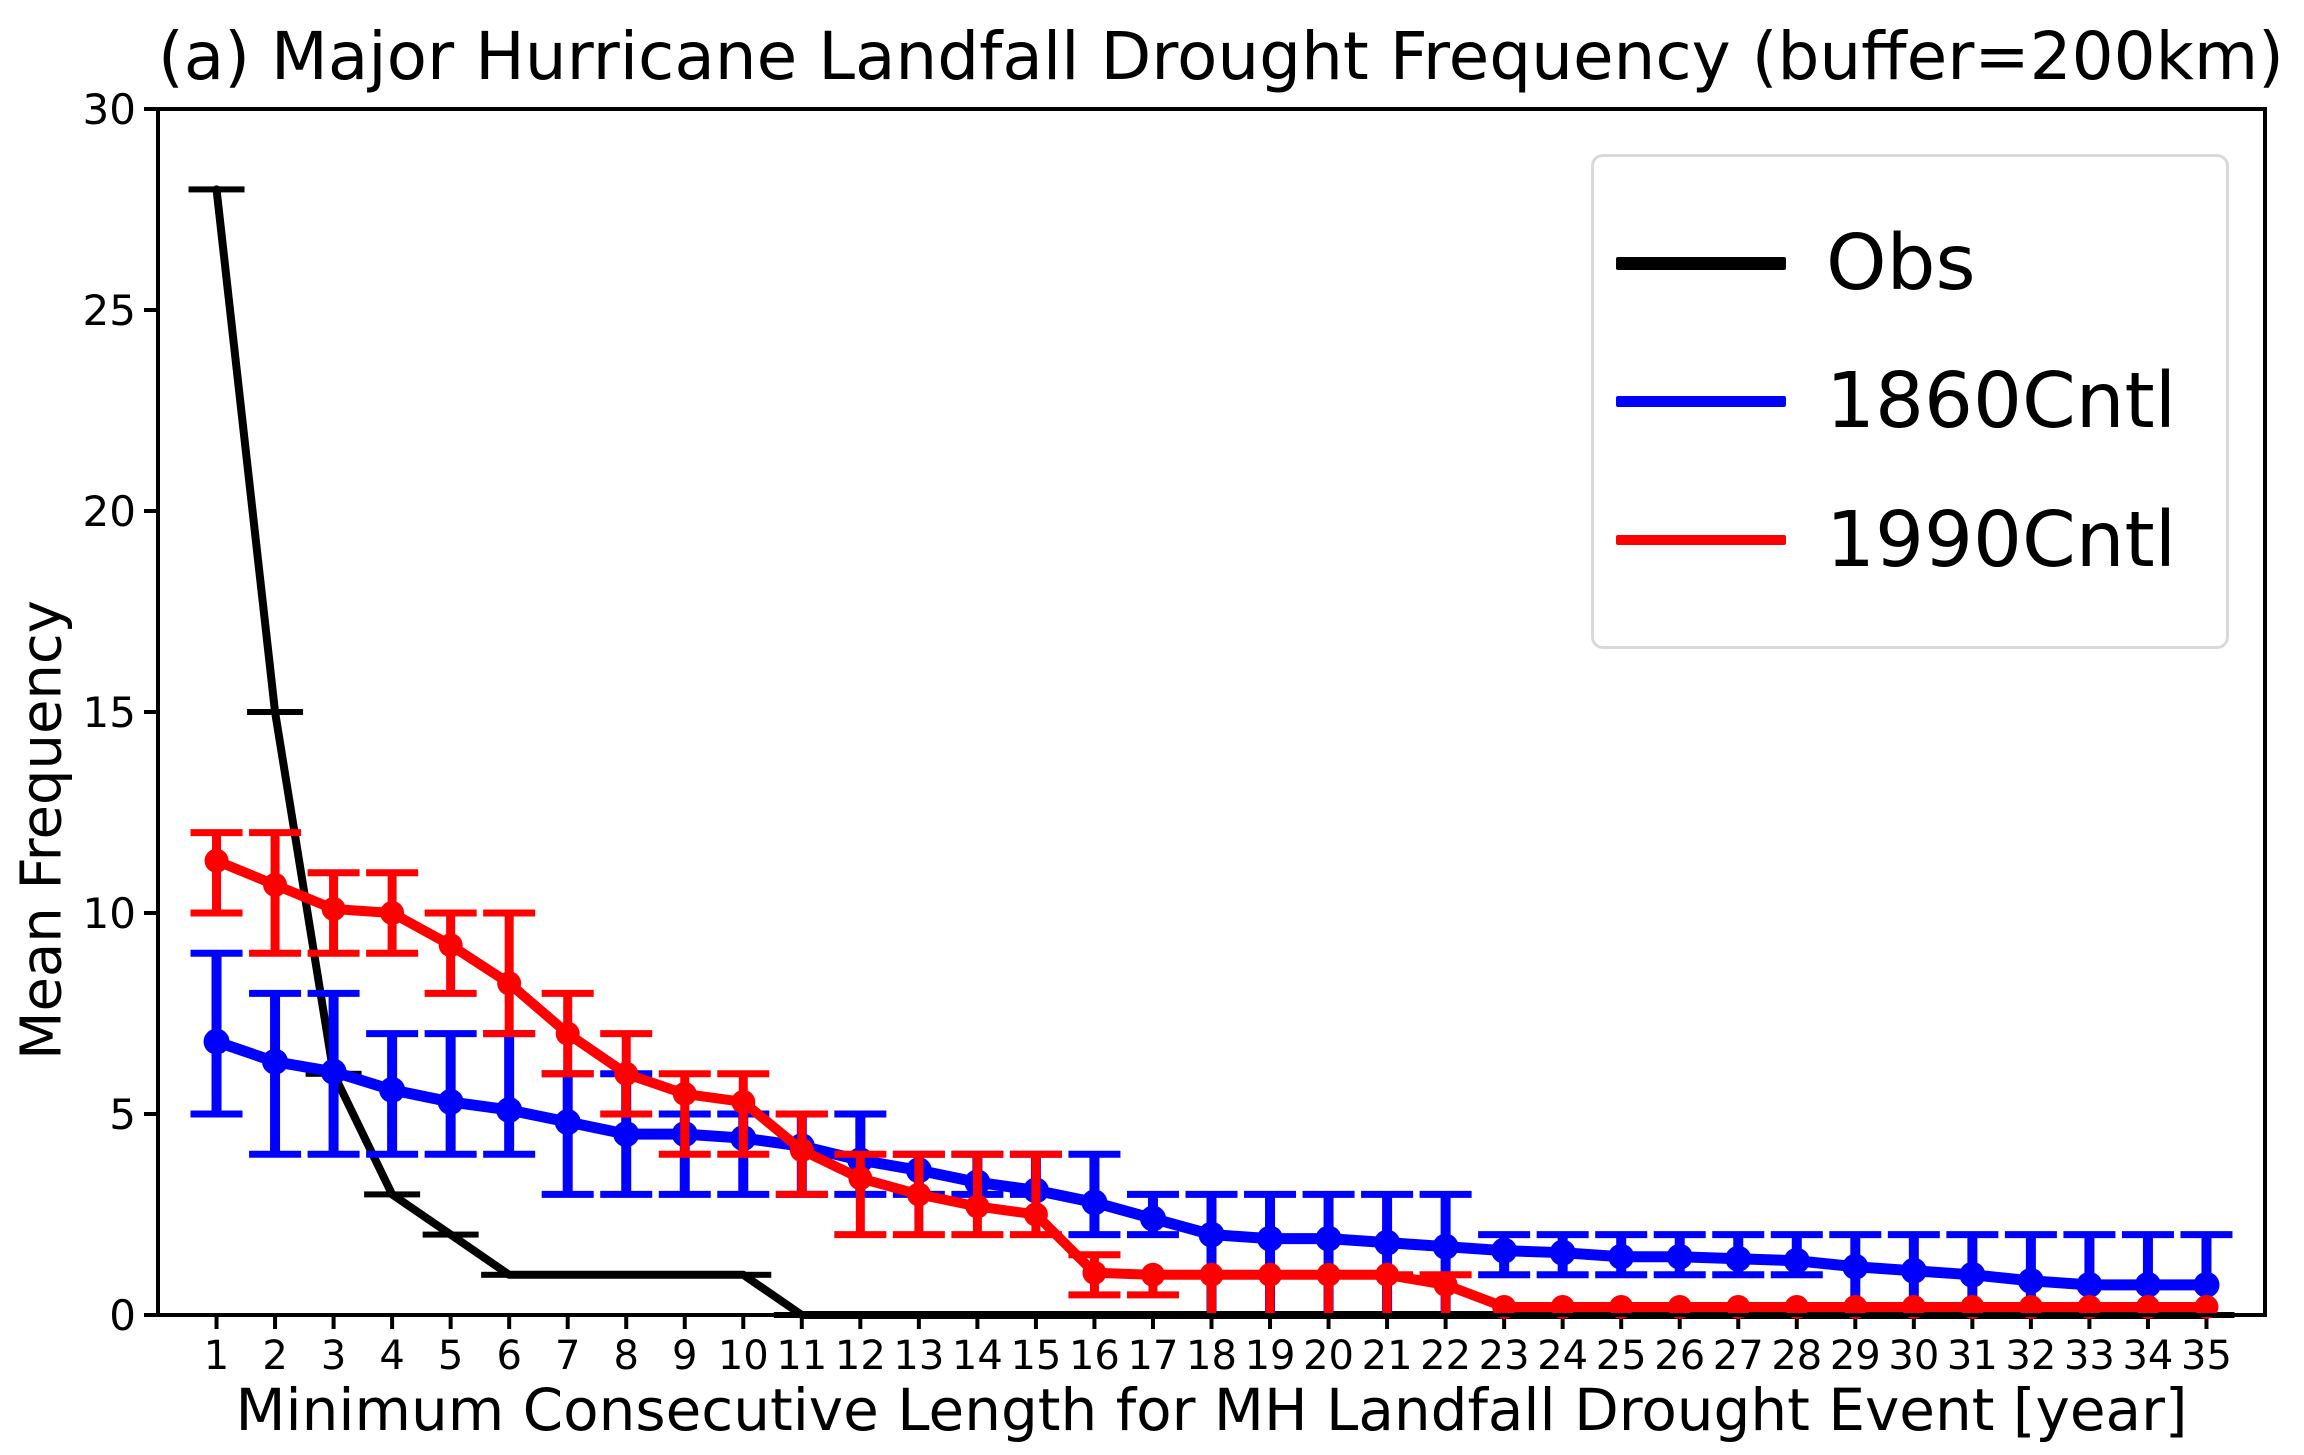 Image resolution: width=2304 pixels, height=1455 pixels. Describe the element at coordinates (109, 913) in the screenshot. I see `y-tick-label: 10` at that location.